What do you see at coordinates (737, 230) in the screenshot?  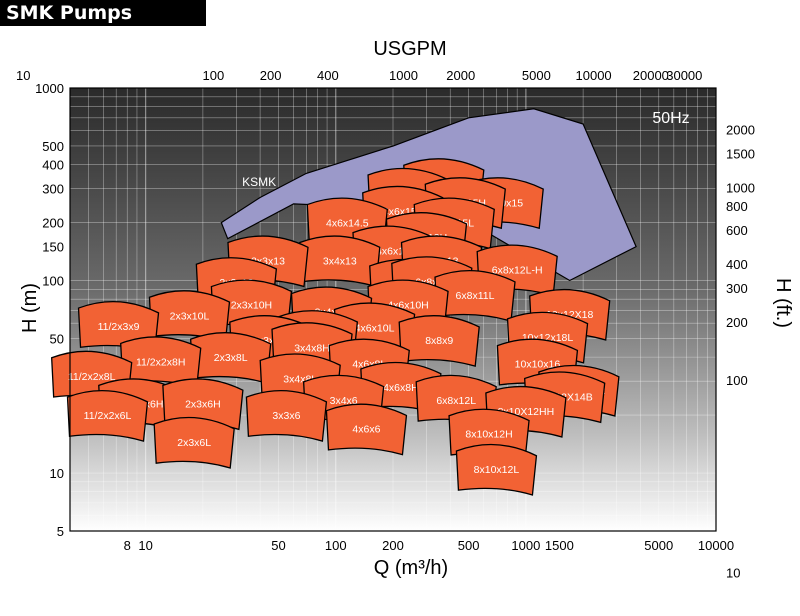 I see `ft-tick-label: 600` at bounding box center [737, 230].